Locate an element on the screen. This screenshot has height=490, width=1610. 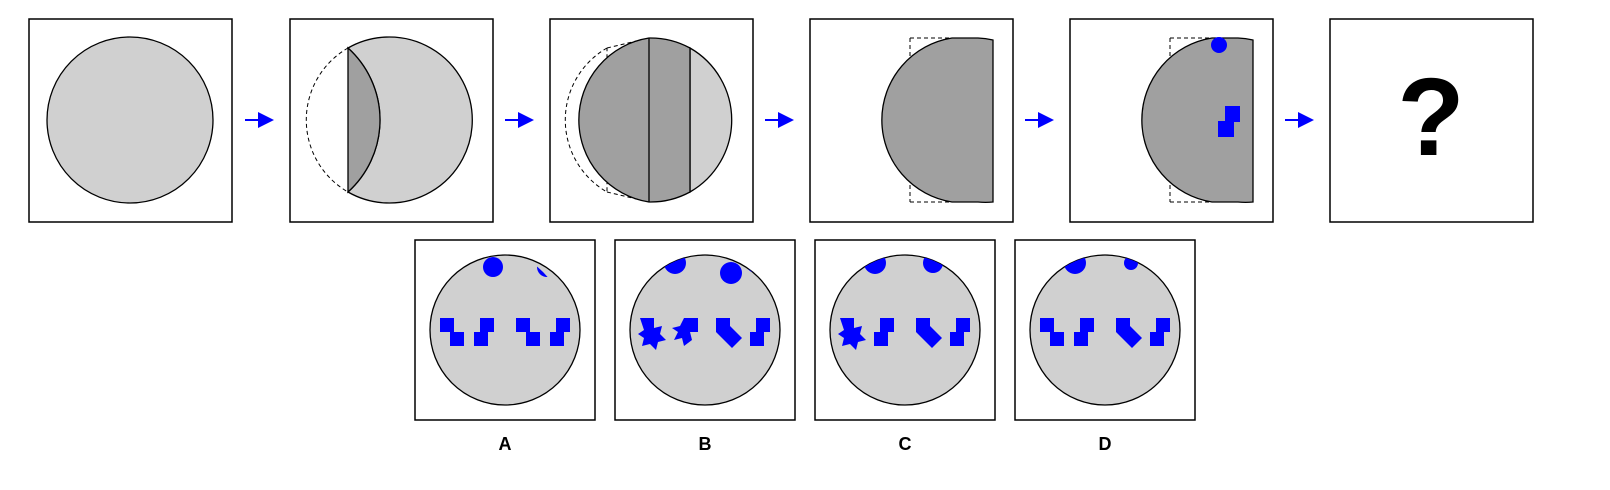
folded-flap is located at coordinates (364, 120).